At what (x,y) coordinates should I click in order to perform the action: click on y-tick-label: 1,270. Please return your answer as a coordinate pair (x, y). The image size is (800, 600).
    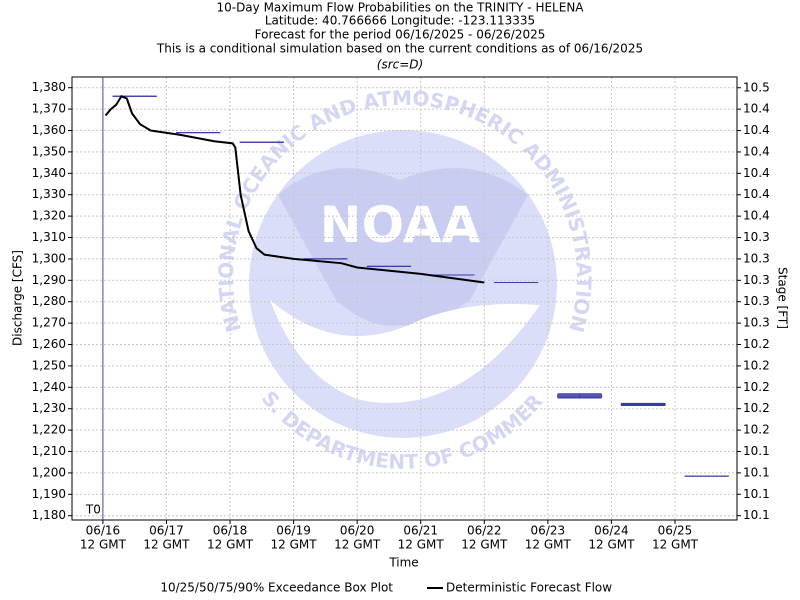
    Looking at the image, I should click on (49, 323).